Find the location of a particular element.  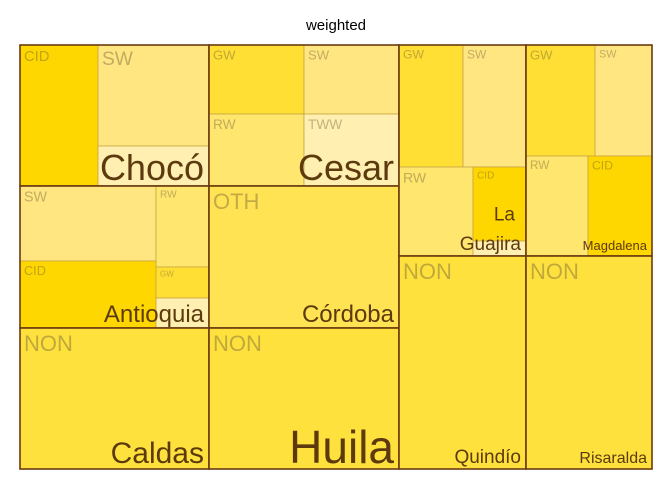

cell-label-magdalena-rw: RW is located at coordinates (540, 165).